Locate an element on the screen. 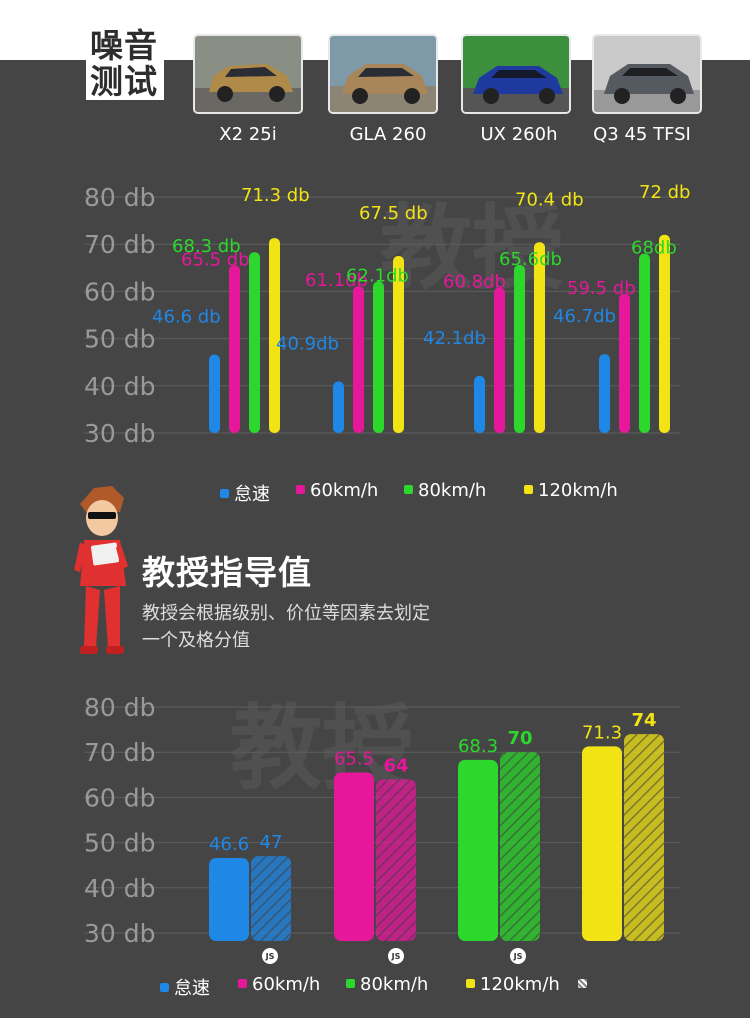 The image size is (750, 1018). data-label: 47 is located at coordinates (271, 842).